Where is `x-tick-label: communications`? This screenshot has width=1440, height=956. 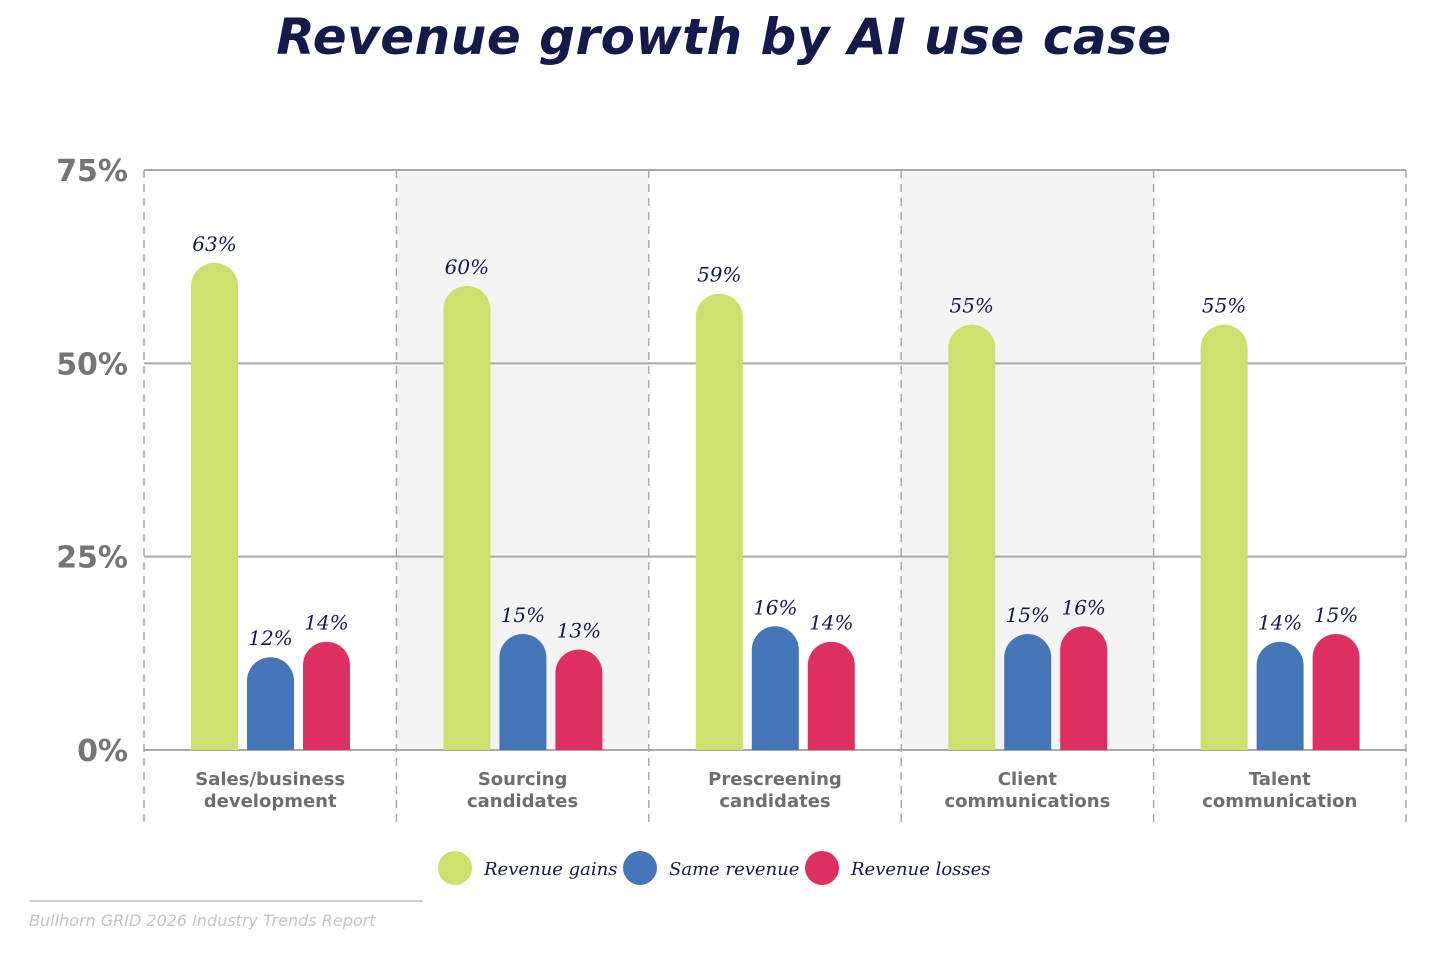 x-tick-label: communications is located at coordinates (1027, 801).